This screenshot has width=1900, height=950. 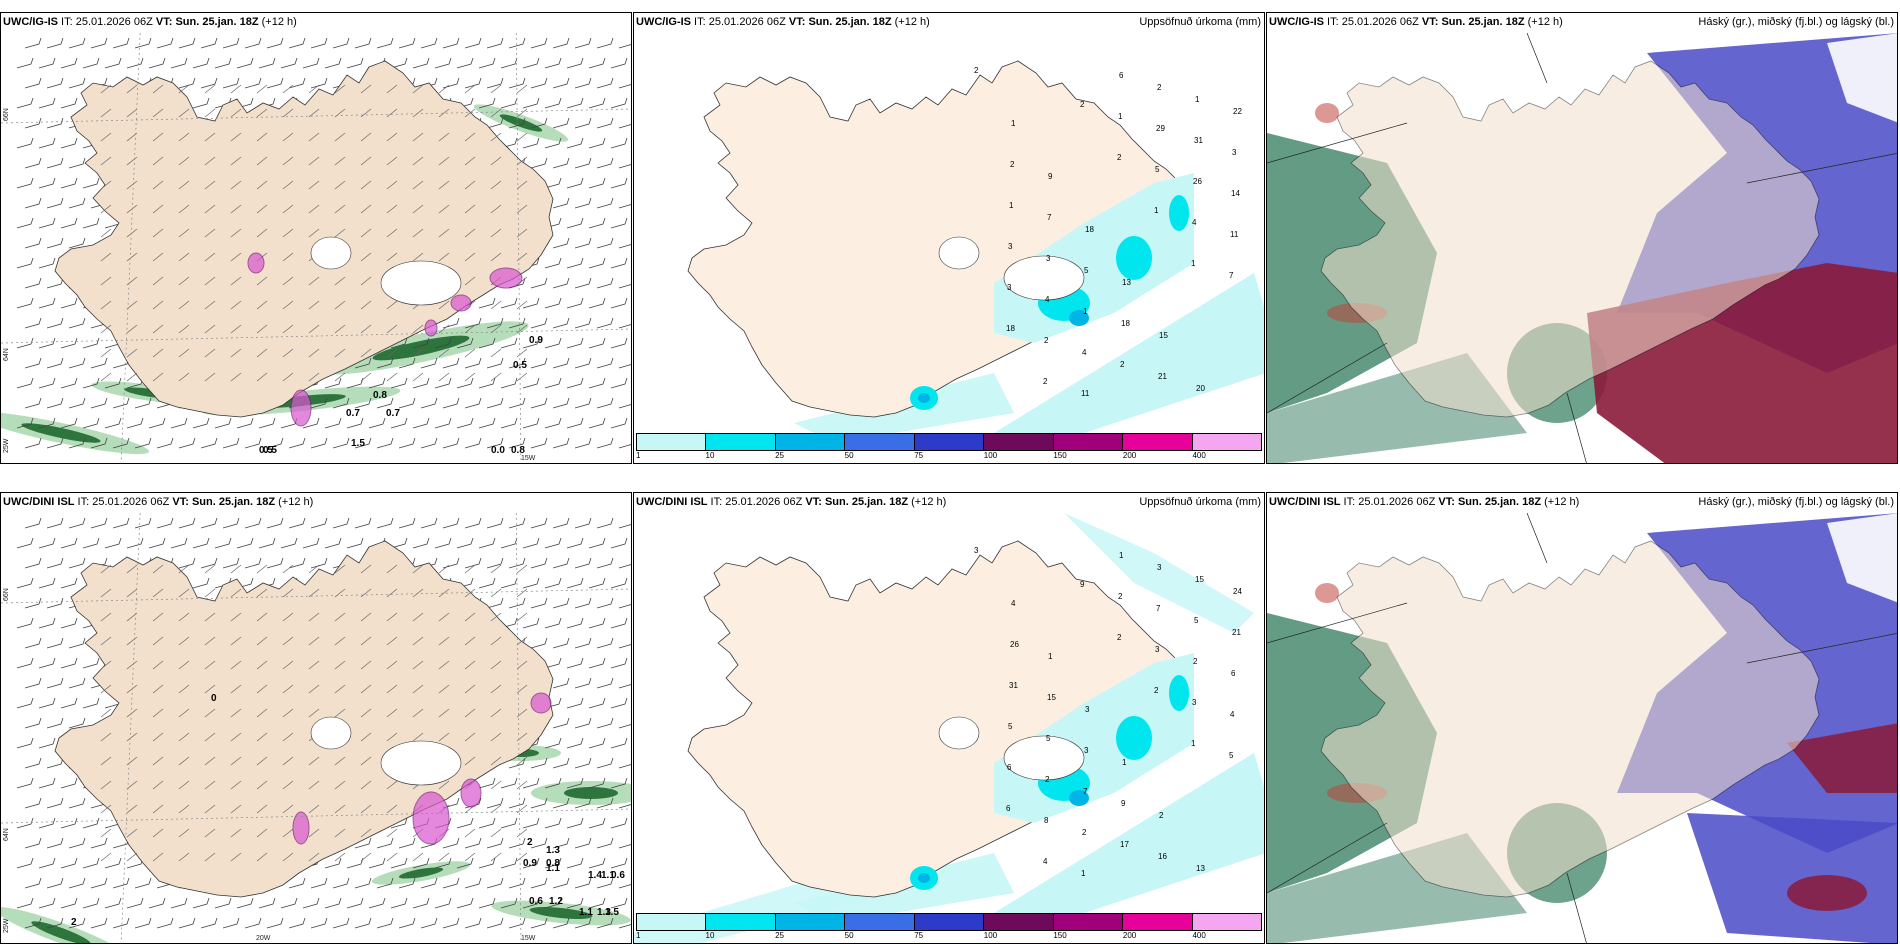 What do you see at coordinates (1237, 591) in the screenshot?
I see `value-label: 24` at bounding box center [1237, 591].